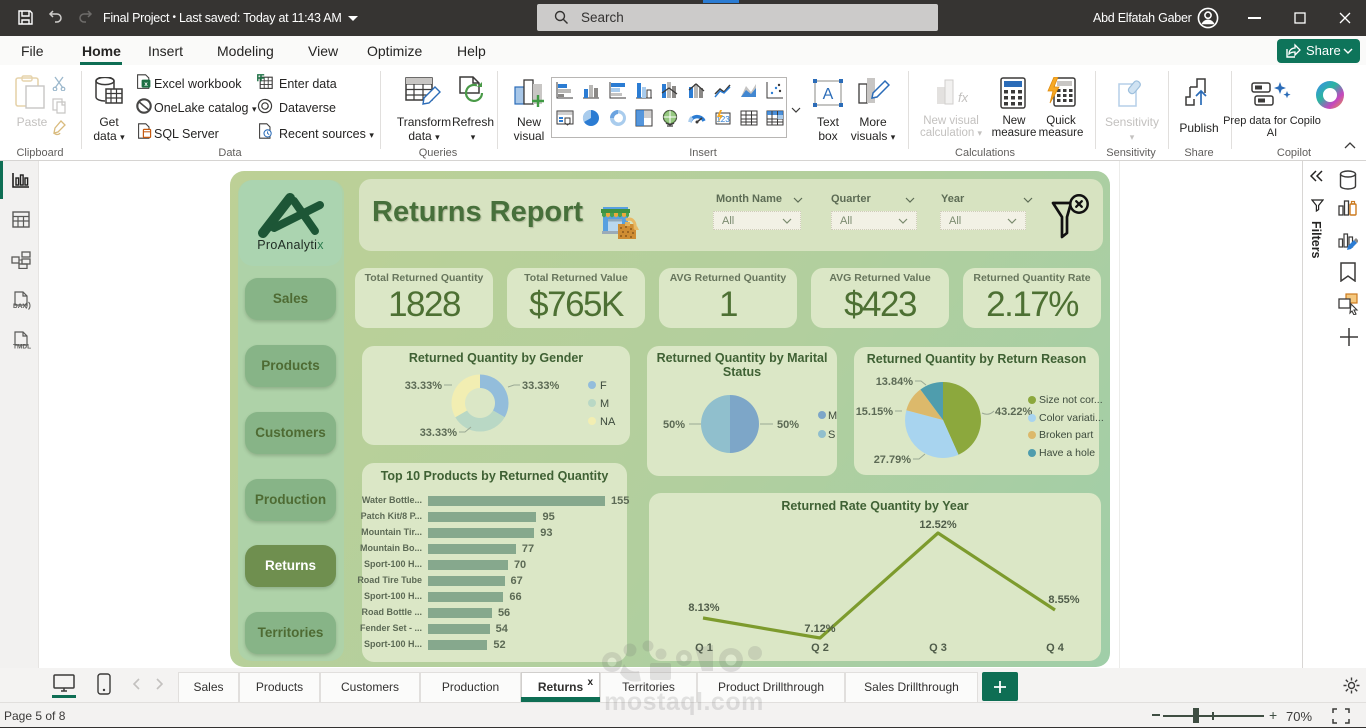 Image resolution: width=1366 pixels, height=728 pixels. Describe the element at coordinates (1055, 648) in the screenshot. I see `svg-text: Q 4` at that location.